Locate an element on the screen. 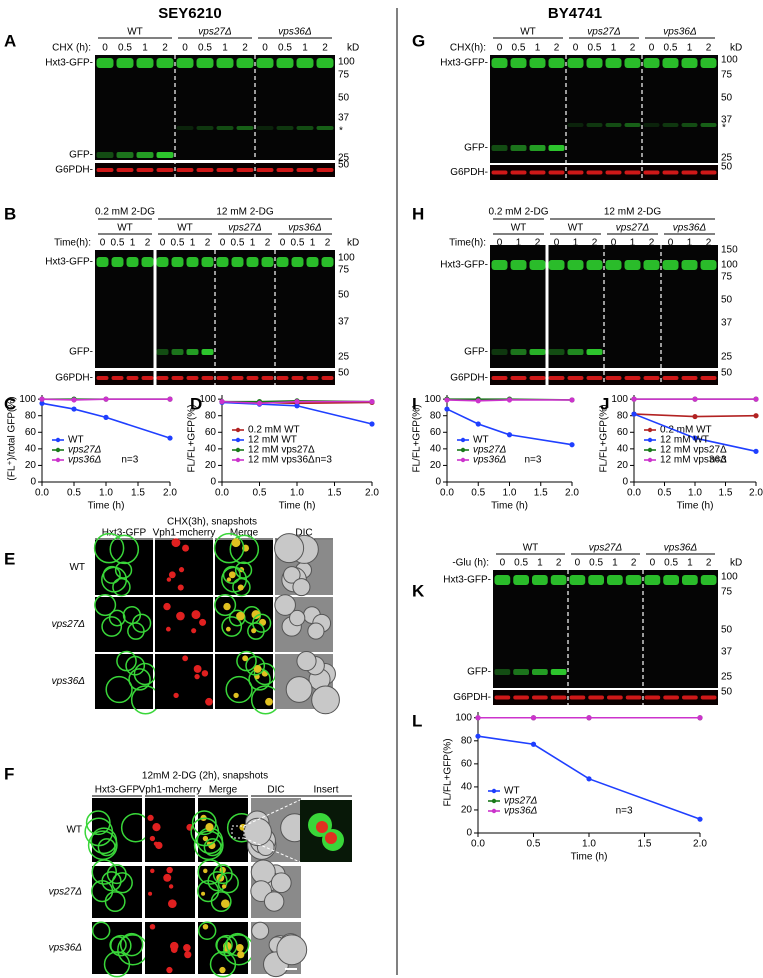 Image resolution: width=763 pixels, height=978 pixels. band-label: Hxt3-GFP- is located at coordinates (464, 265).